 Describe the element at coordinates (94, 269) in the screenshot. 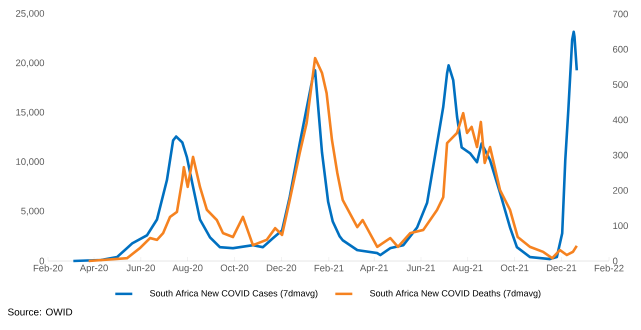

I see `x-tick-label: Apr-20` at that location.